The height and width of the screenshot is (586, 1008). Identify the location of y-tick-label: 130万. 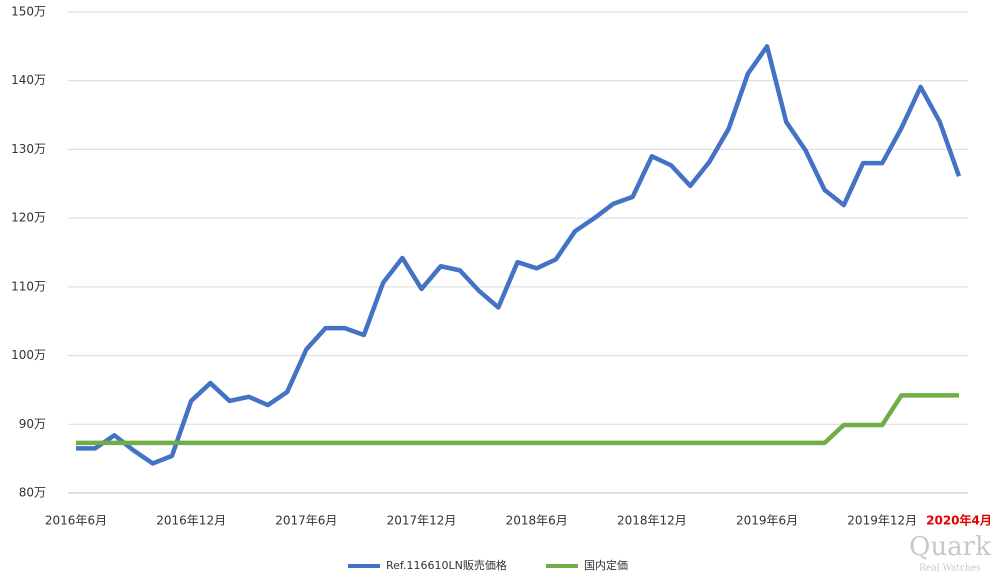
(28, 149).